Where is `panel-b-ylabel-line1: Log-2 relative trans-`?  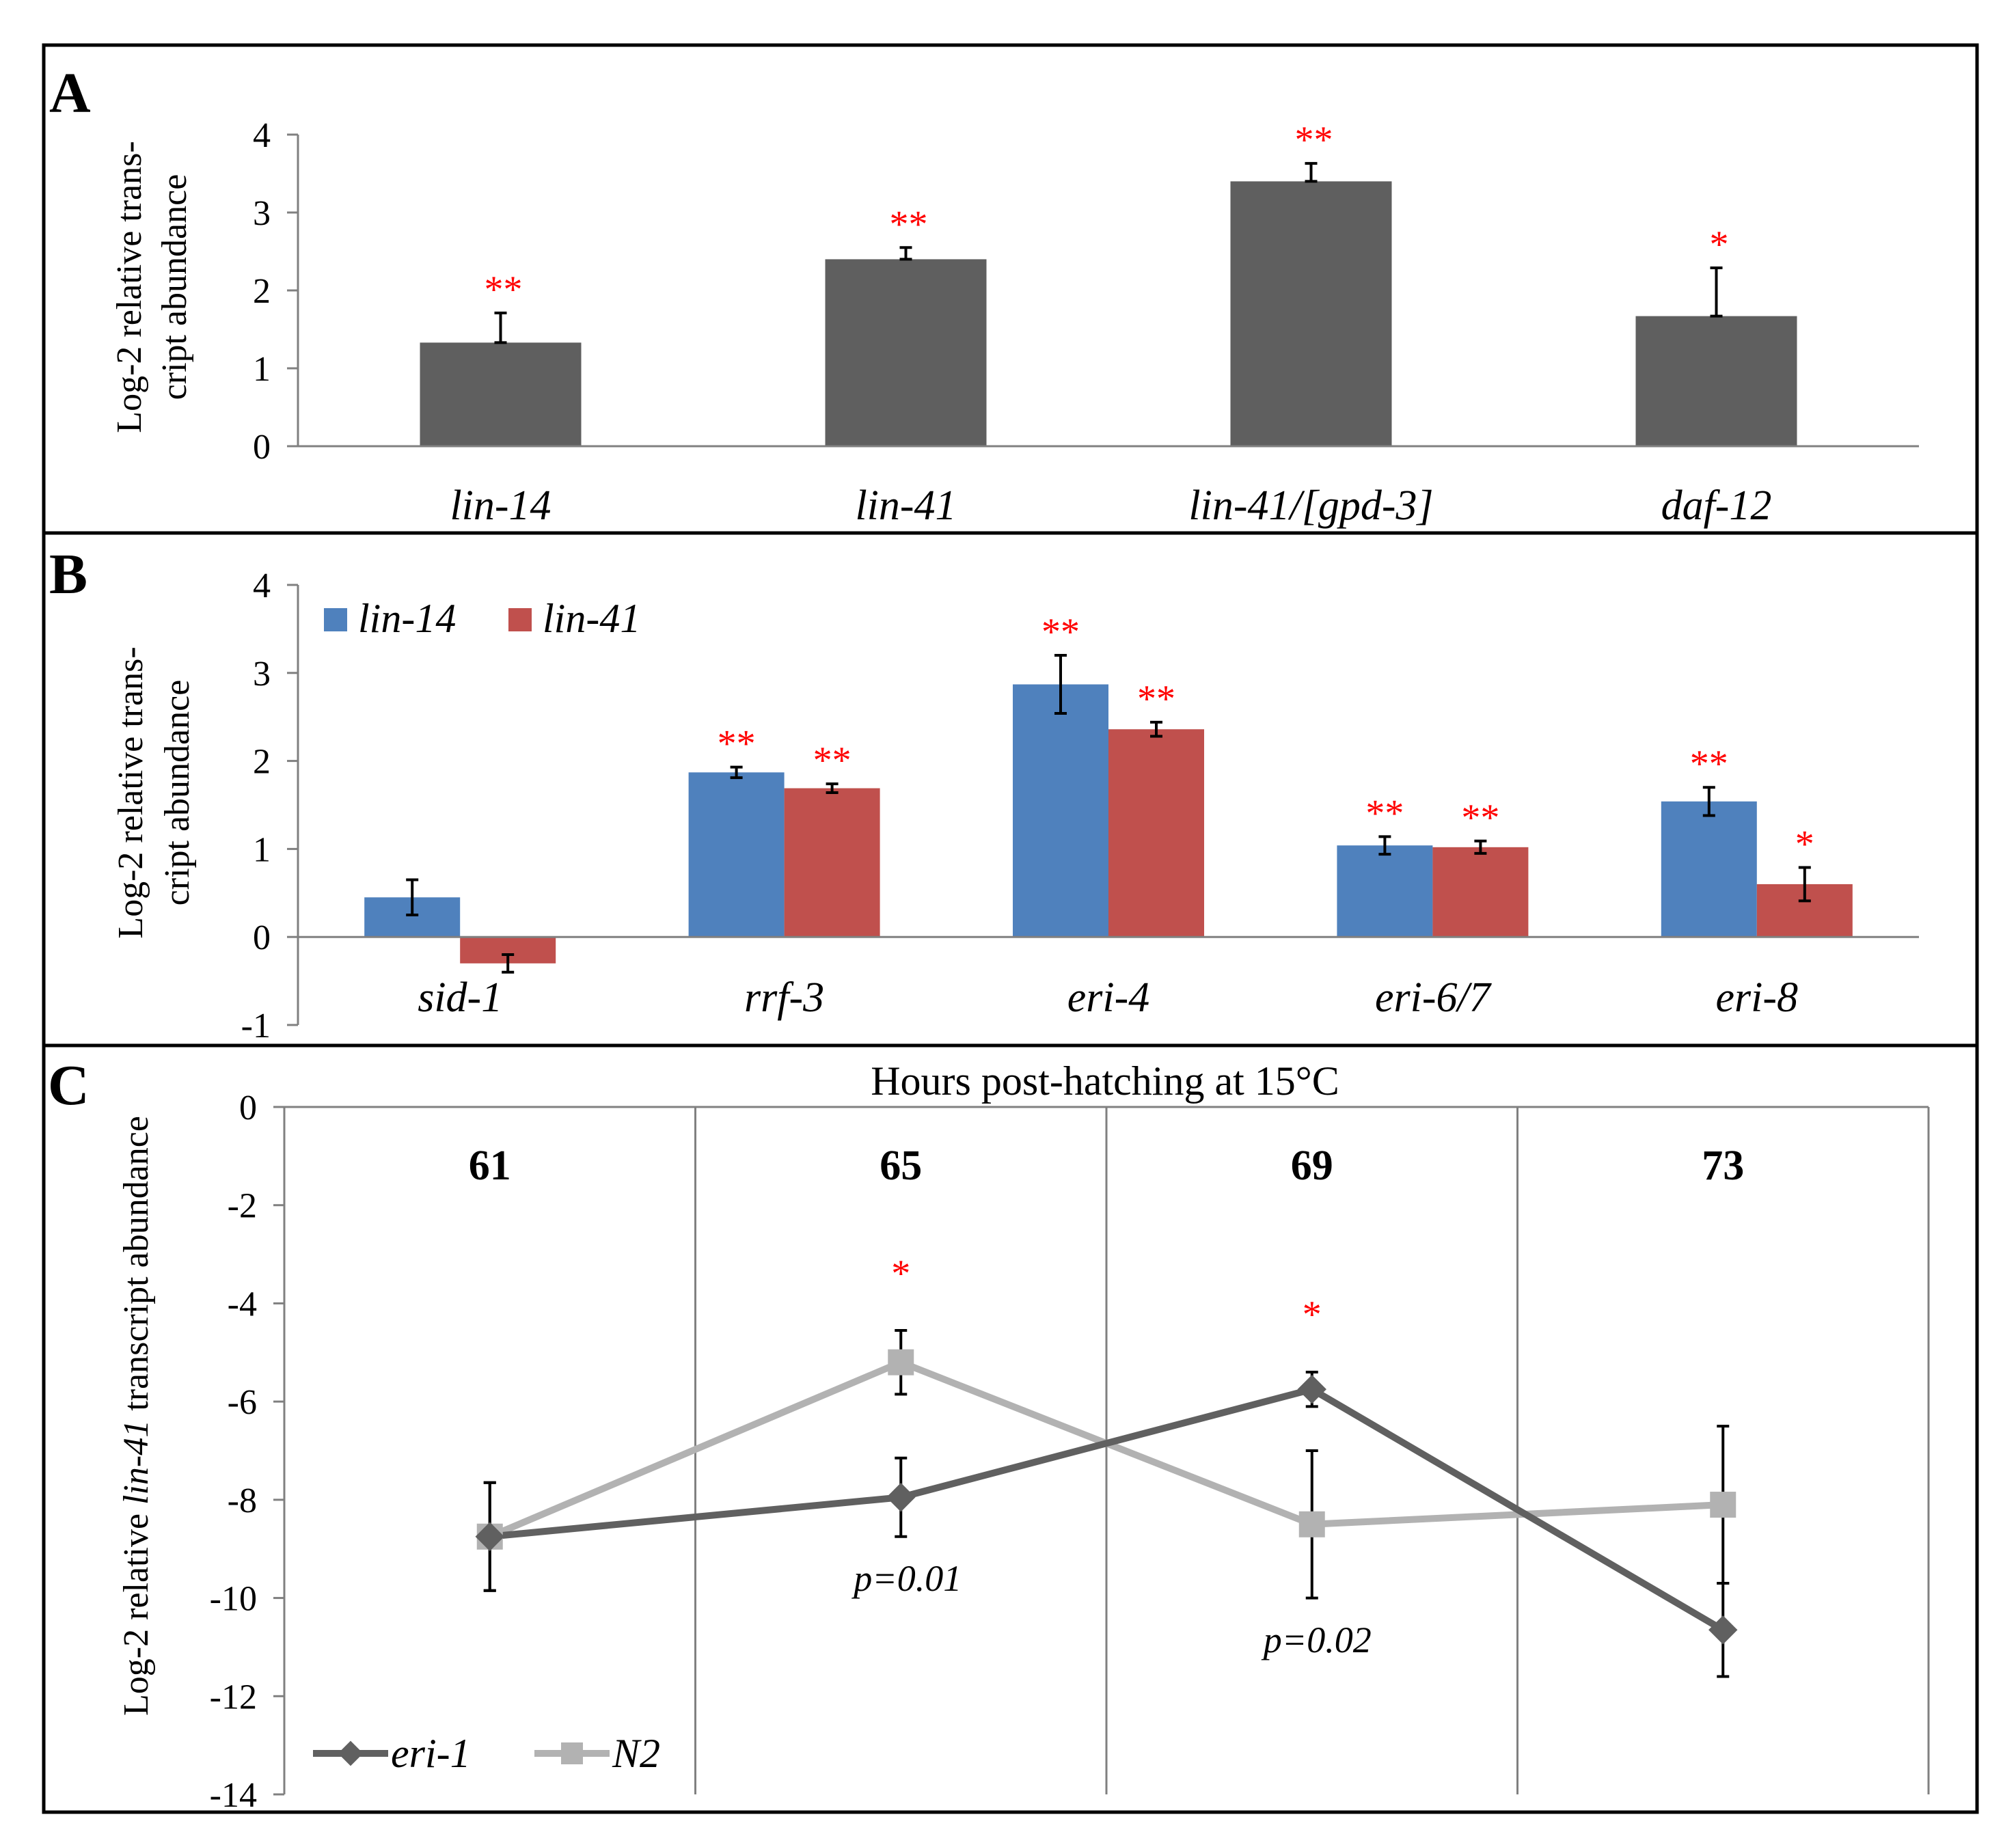
panel-b-ylabel-line1: Log-2 relative trans- is located at coordinates (130, 792).